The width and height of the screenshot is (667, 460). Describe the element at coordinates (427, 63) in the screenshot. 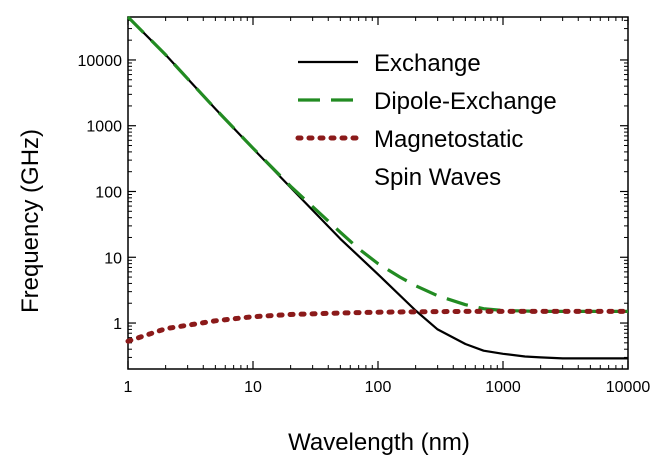

I see `legend-label-1: Exchange` at that location.